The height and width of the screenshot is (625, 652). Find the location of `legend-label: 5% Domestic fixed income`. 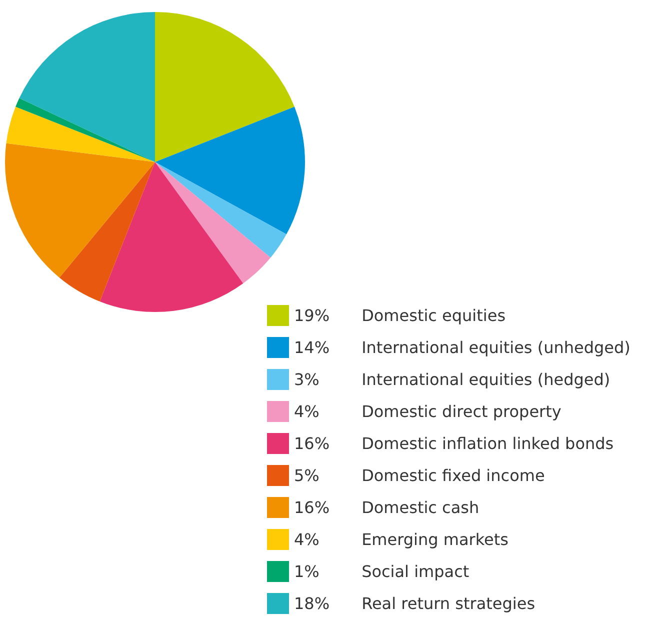

legend-label: 5% Domestic fixed income is located at coordinates (419, 475).